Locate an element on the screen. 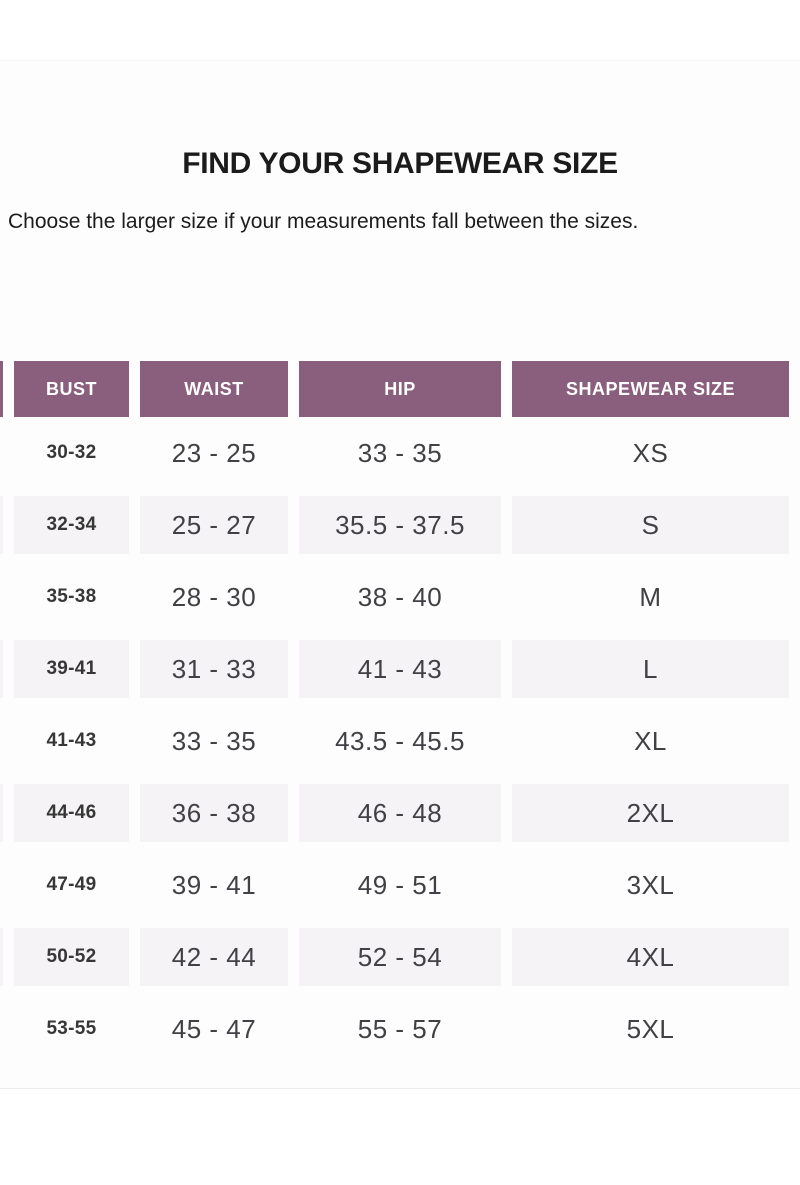 This screenshot has height=1185, width=800. bust-cell: 44-46 is located at coordinates (71, 813).